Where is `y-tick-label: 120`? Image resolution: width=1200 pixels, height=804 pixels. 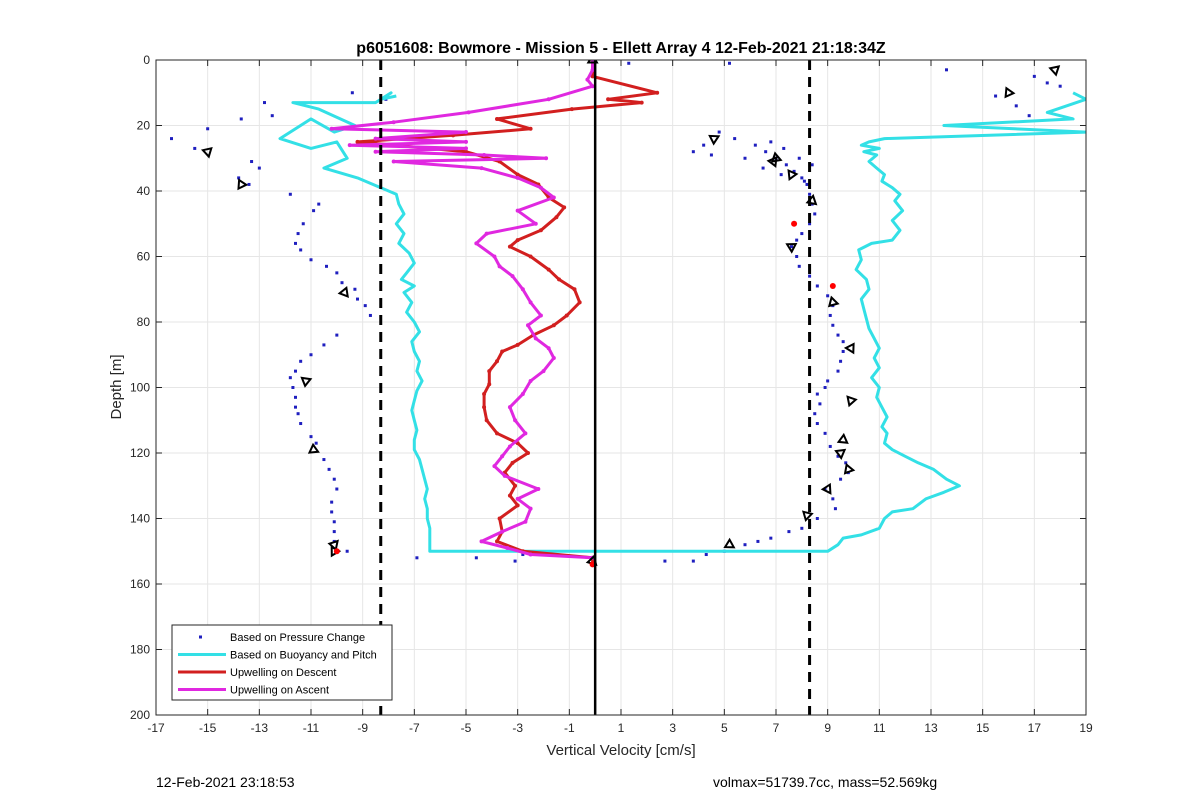
y-tick-label: 120 is located at coordinates (140, 453).